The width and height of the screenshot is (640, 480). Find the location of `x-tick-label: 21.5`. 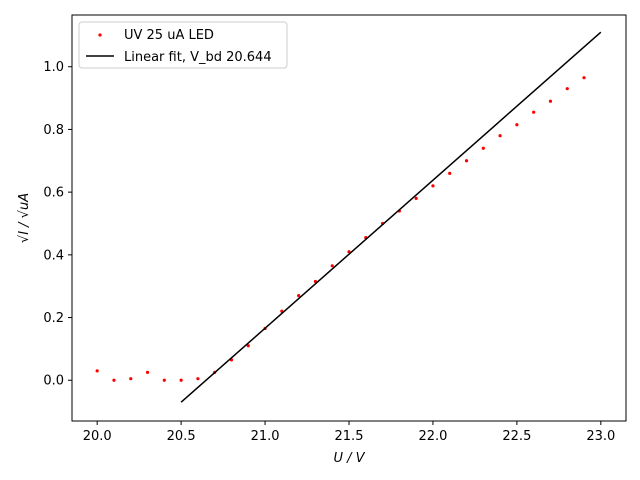

x-tick-label: 21.5 is located at coordinates (349, 436).